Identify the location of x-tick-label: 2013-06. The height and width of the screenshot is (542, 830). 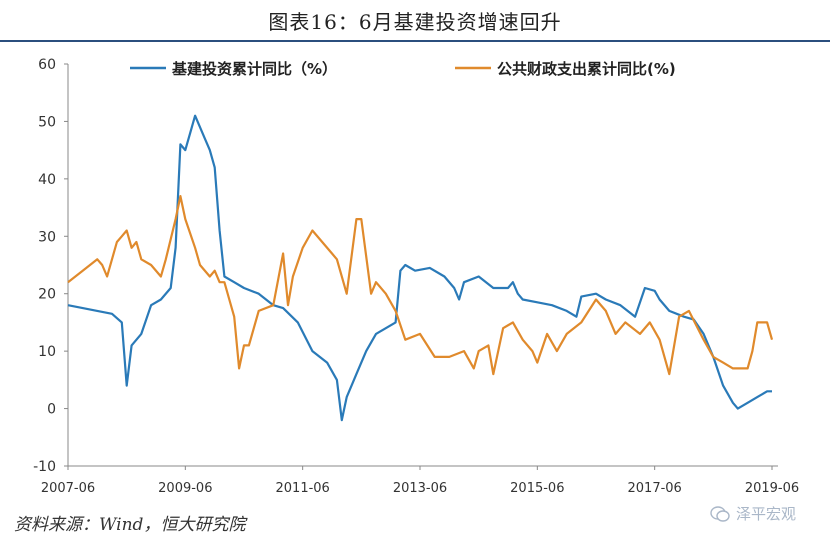
(420, 488).